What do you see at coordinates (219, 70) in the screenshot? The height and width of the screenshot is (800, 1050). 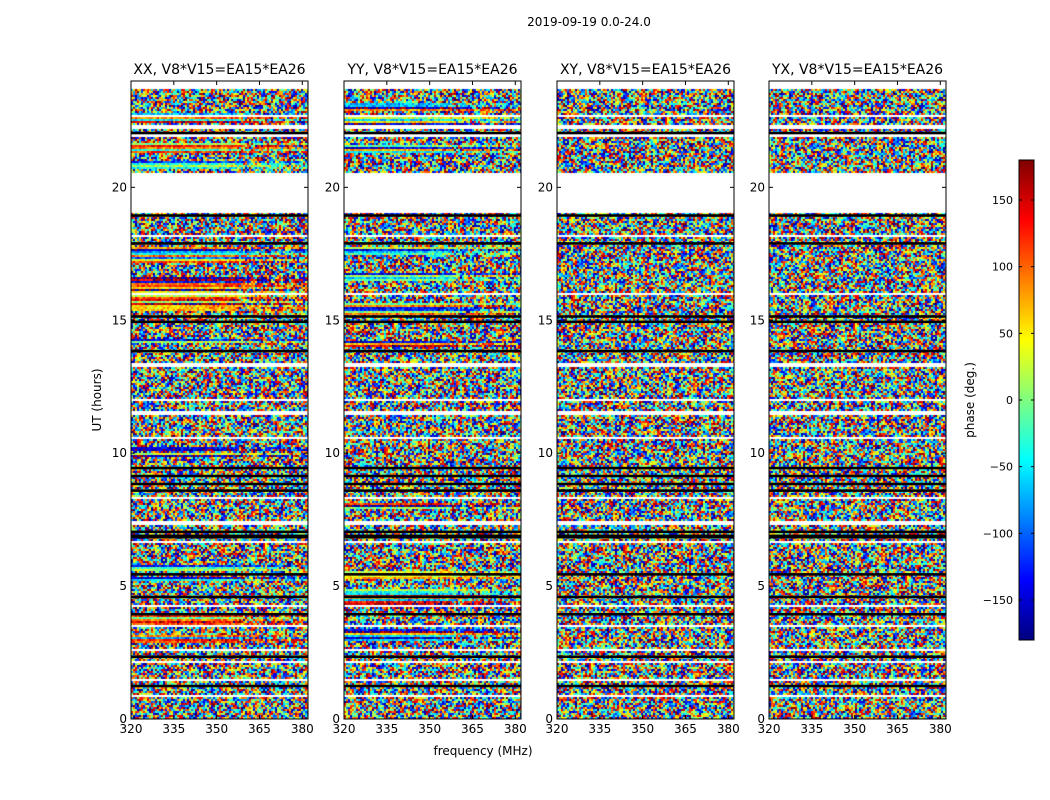 I see `panel-title: XX, V8*V15=EA15*EA26` at bounding box center [219, 70].